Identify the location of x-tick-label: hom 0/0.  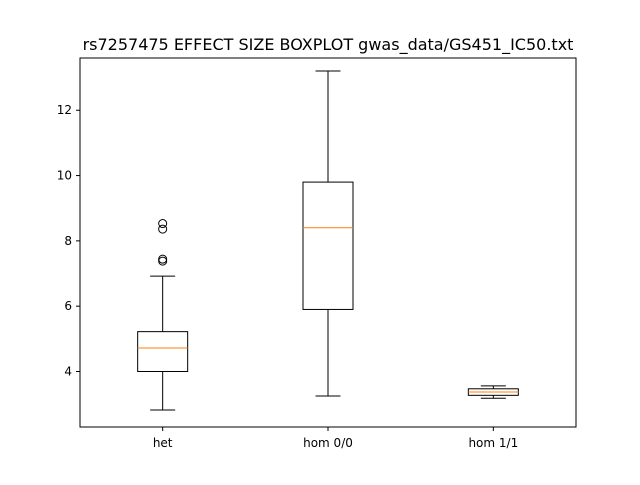
(328, 443).